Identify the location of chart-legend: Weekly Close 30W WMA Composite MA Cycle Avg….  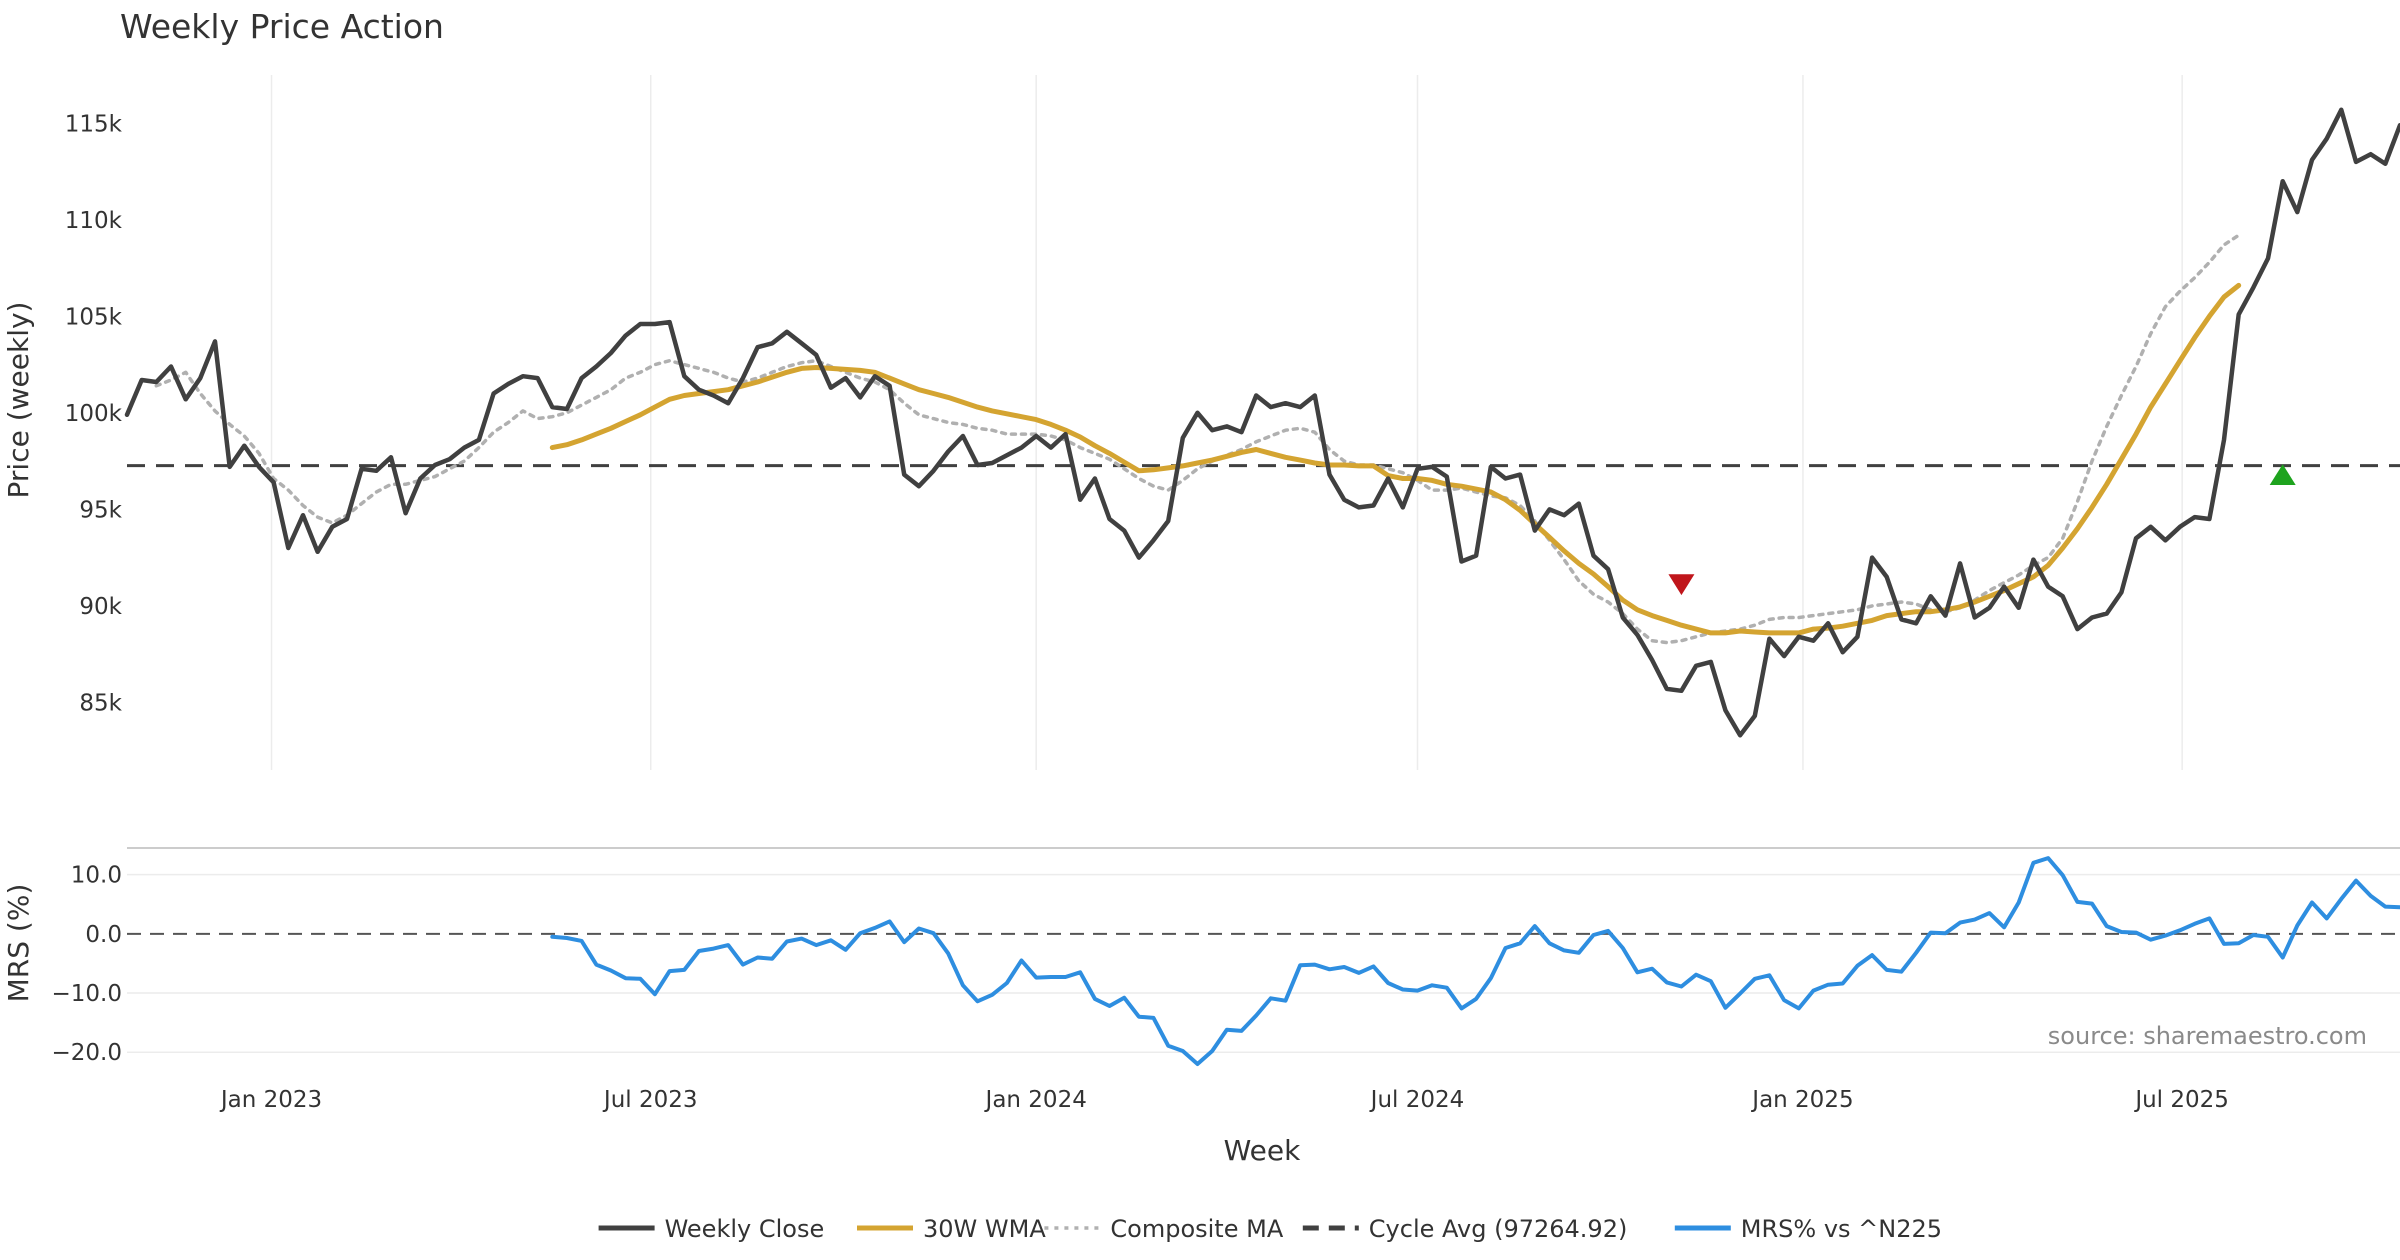
(1270, 1229).